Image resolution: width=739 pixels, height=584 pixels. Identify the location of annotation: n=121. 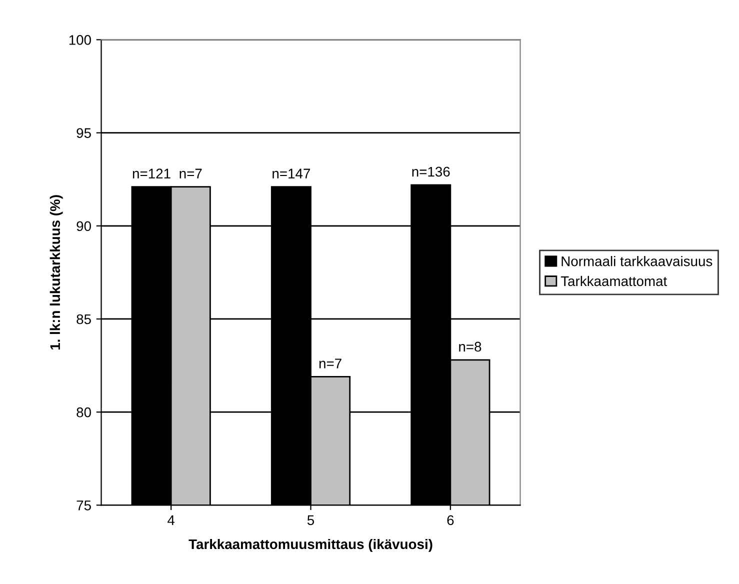
(151, 173).